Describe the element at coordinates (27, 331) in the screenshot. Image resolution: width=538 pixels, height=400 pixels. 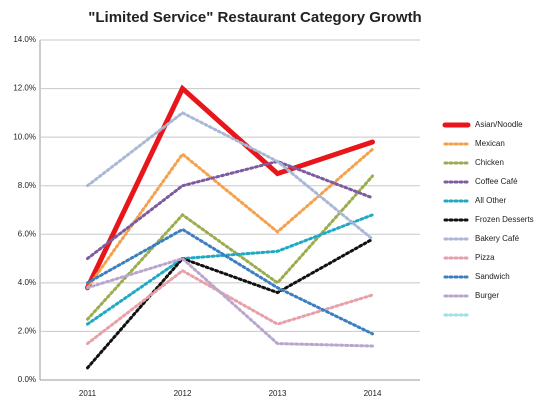
I see `y-tick-label: 2.0%` at that location.